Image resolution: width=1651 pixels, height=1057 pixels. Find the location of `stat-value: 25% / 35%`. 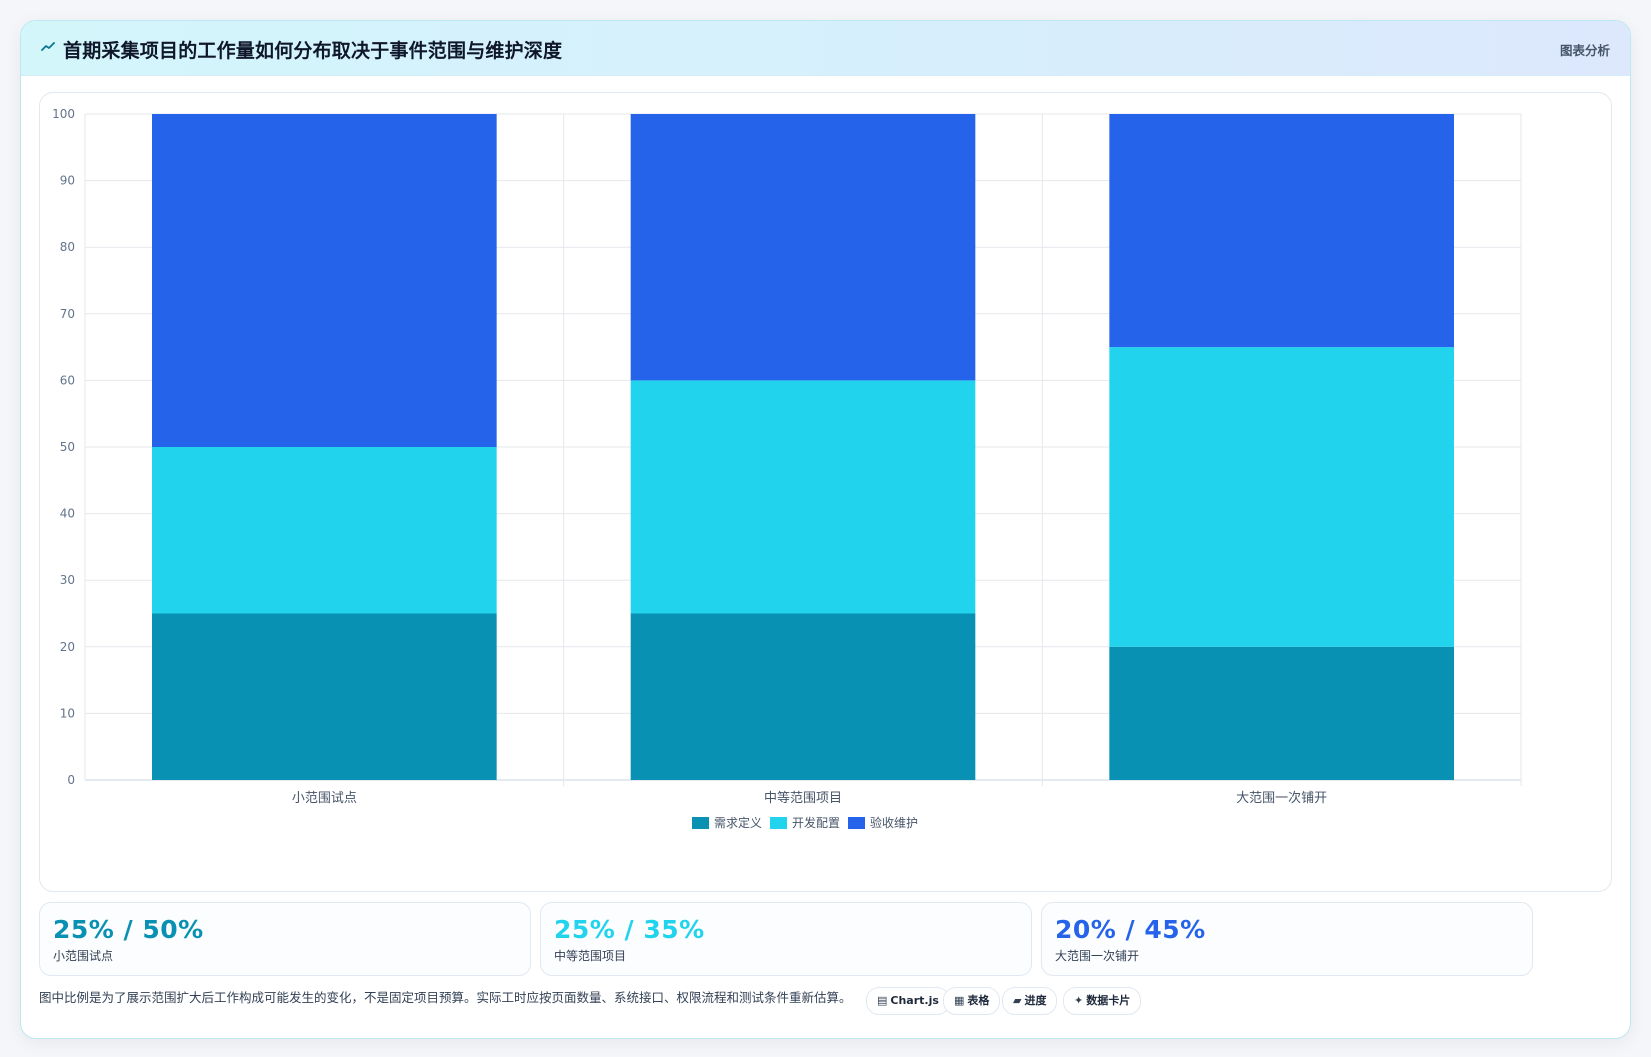

stat-value: 25% / 35% is located at coordinates (629, 929).